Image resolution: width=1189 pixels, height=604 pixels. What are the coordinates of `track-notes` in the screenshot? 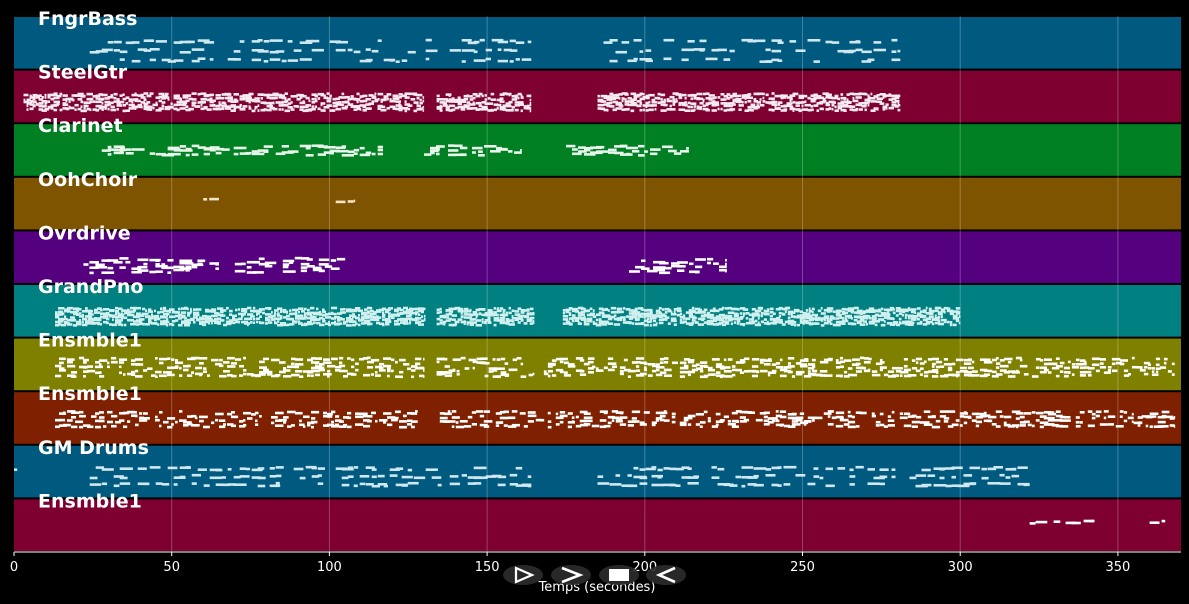 It's located at (615, 367).